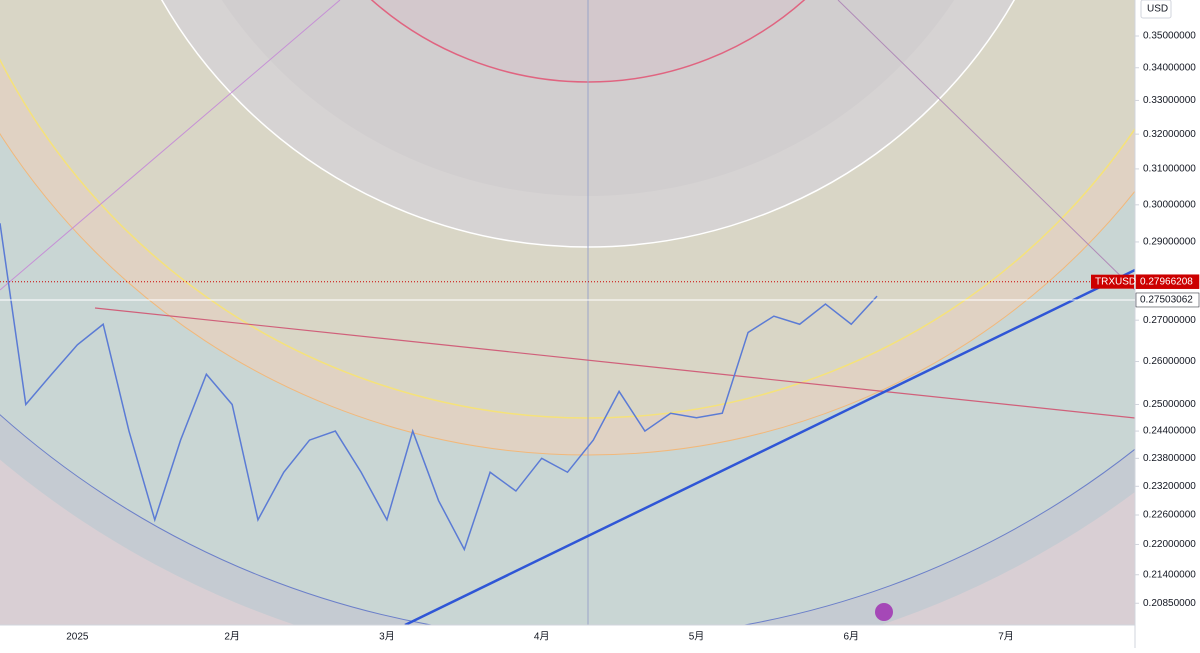  What do you see at coordinates (1169, 134) in the screenshot?
I see `y-tick-label: 0.32000000` at bounding box center [1169, 134].